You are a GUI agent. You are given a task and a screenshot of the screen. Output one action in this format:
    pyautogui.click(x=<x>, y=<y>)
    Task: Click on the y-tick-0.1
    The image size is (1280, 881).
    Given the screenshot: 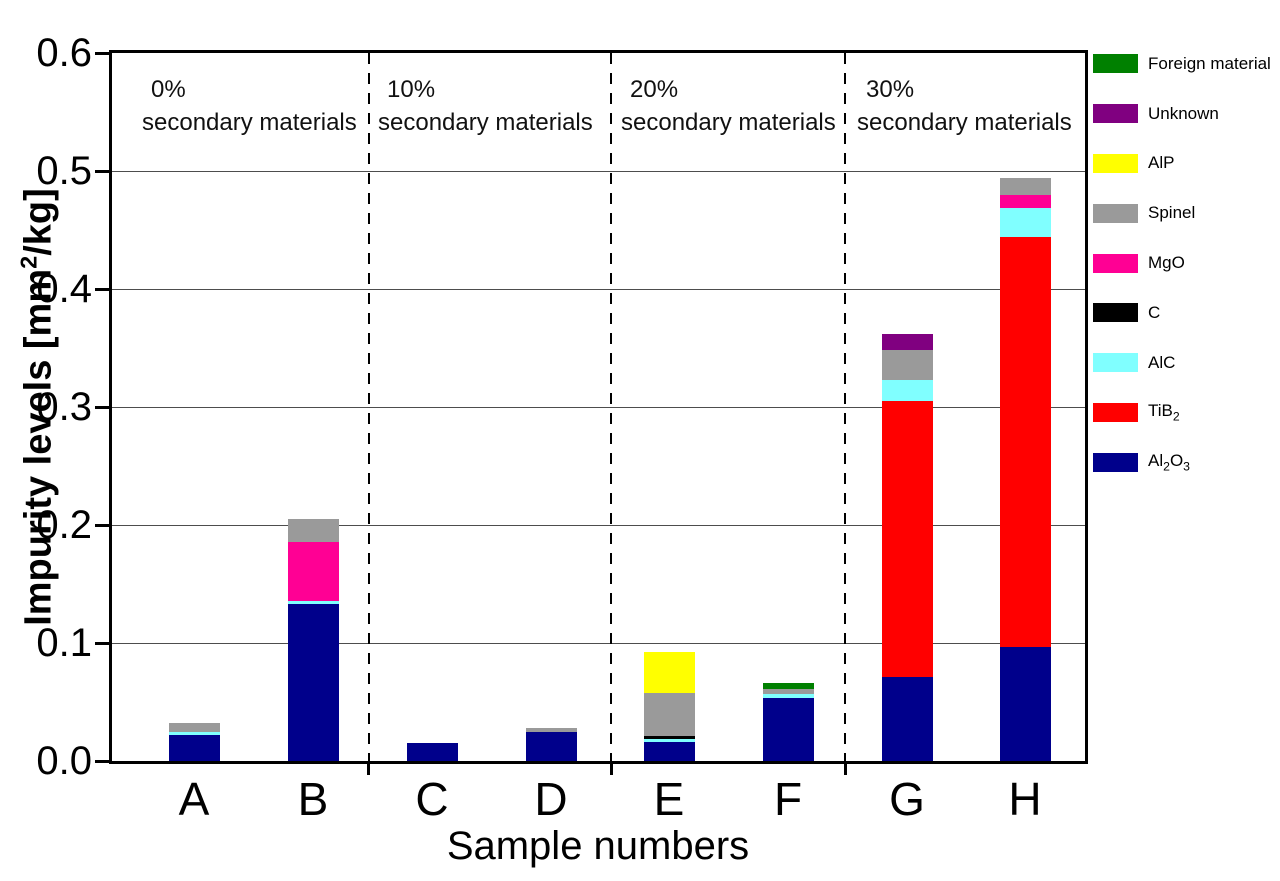 What is the action you would take?
    pyautogui.click(x=102, y=643)
    